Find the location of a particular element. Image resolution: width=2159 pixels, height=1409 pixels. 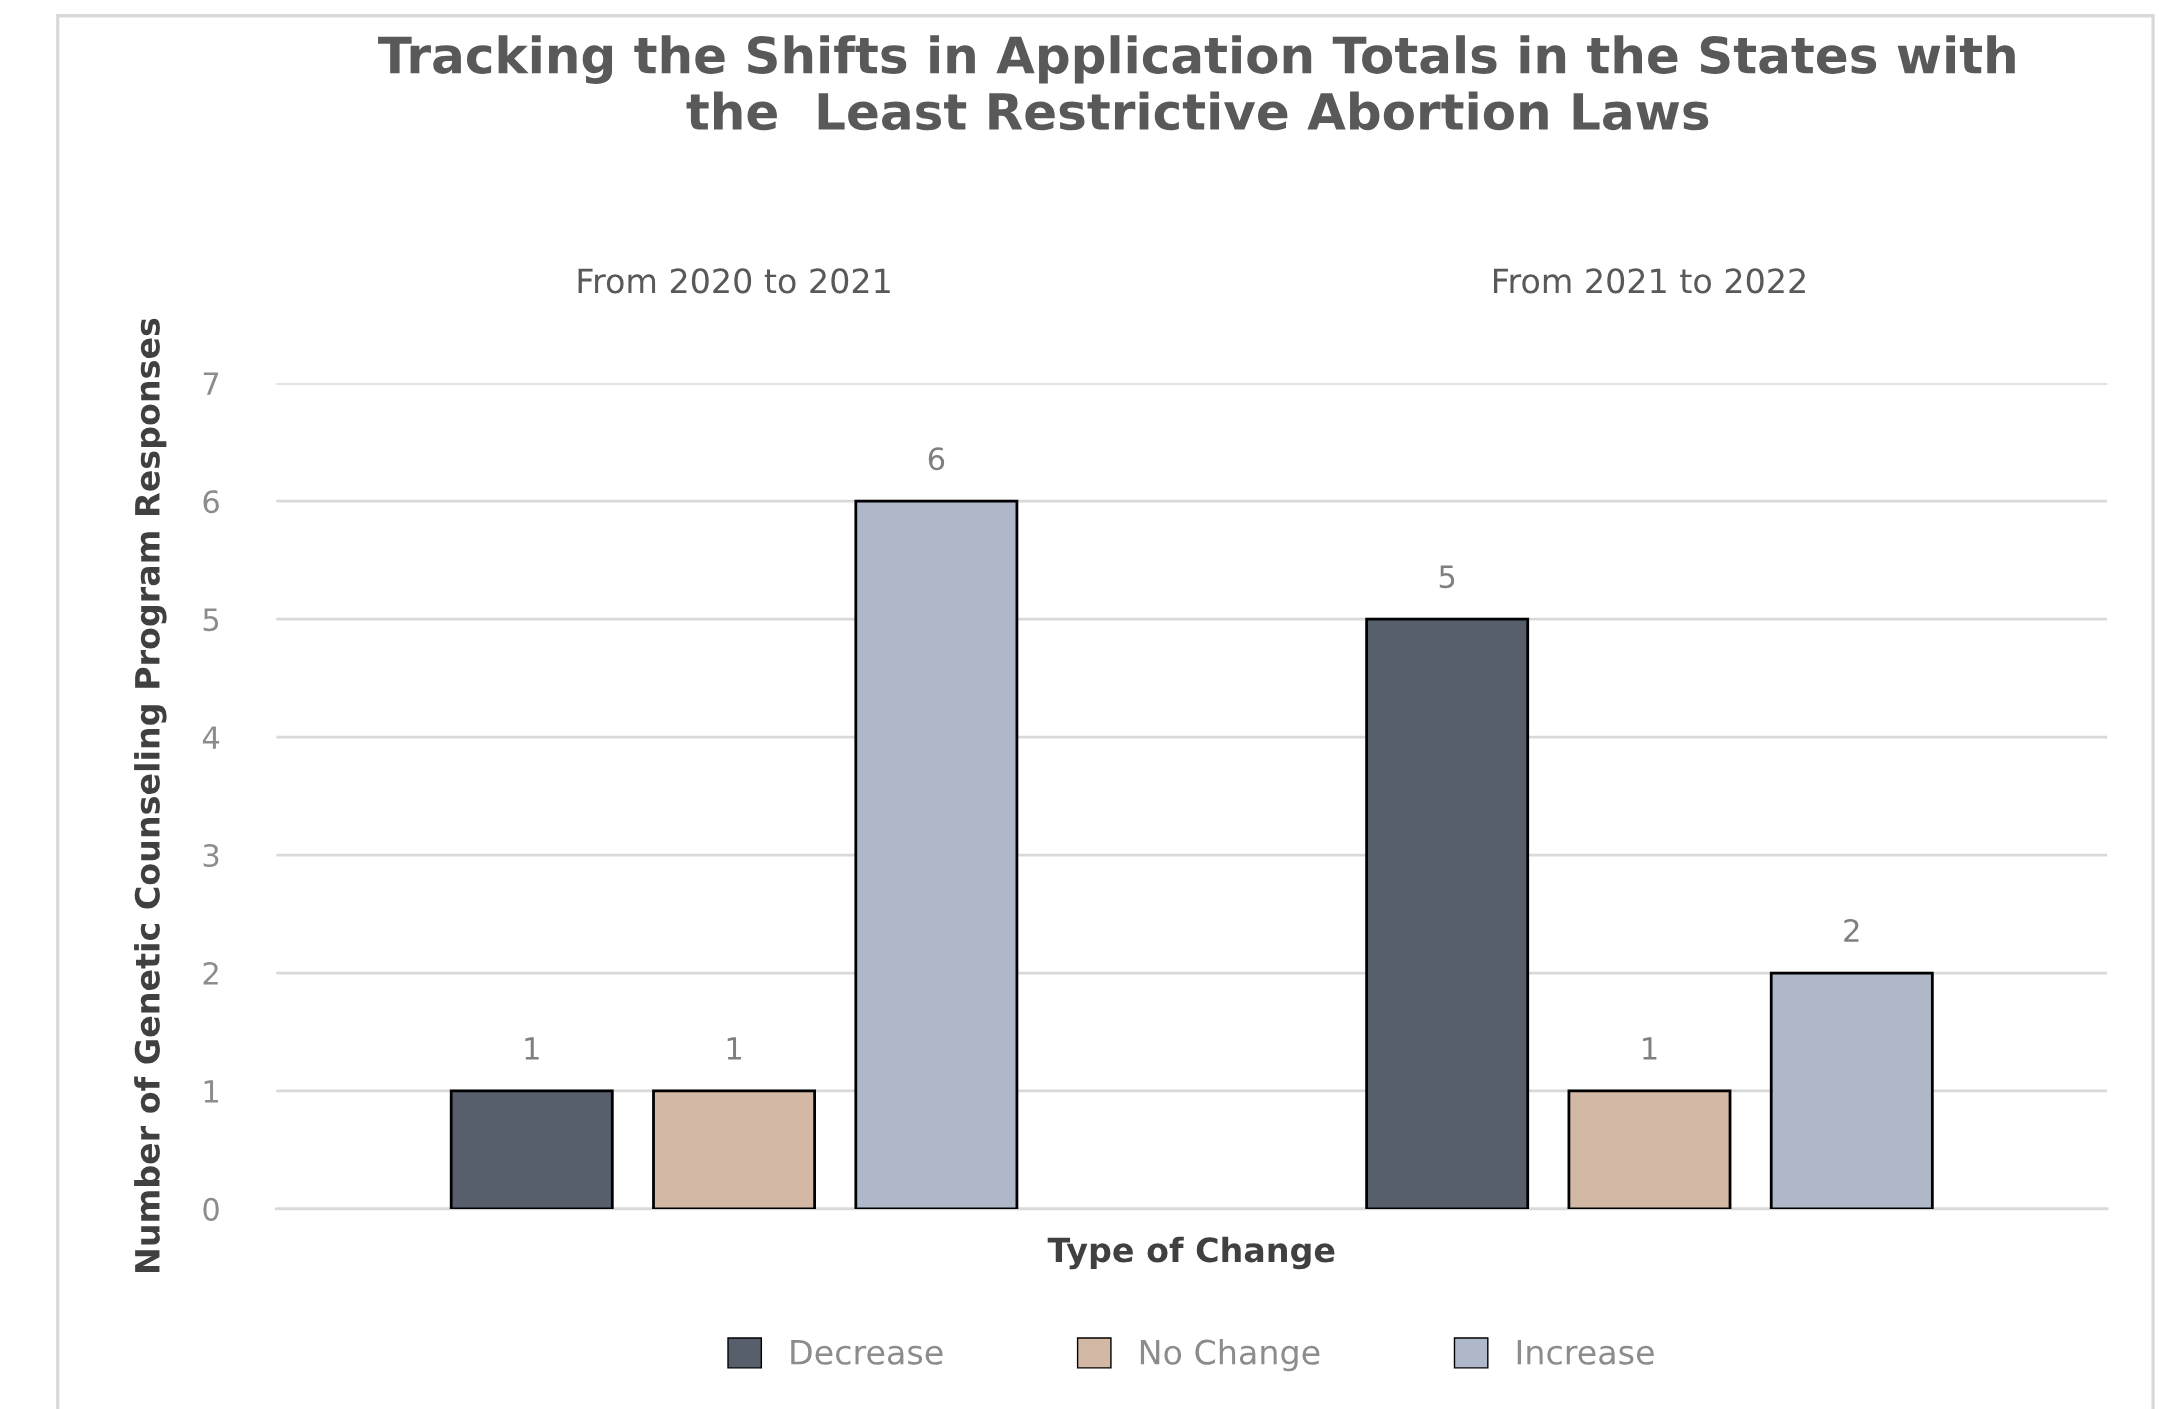

chart-title: Tracking the Shifts in Application Totals in the States with the Least Restrictive Abortion Laws is located at coordinates (1196, 83).